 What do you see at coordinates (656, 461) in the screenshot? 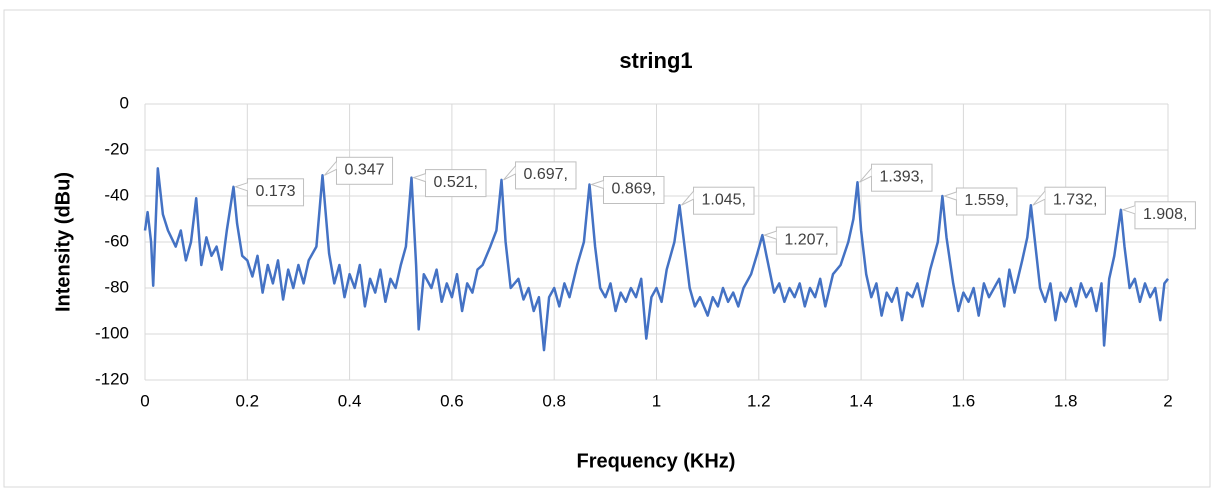
I see `x-axis-label: Frequency (KHz)` at bounding box center [656, 461].